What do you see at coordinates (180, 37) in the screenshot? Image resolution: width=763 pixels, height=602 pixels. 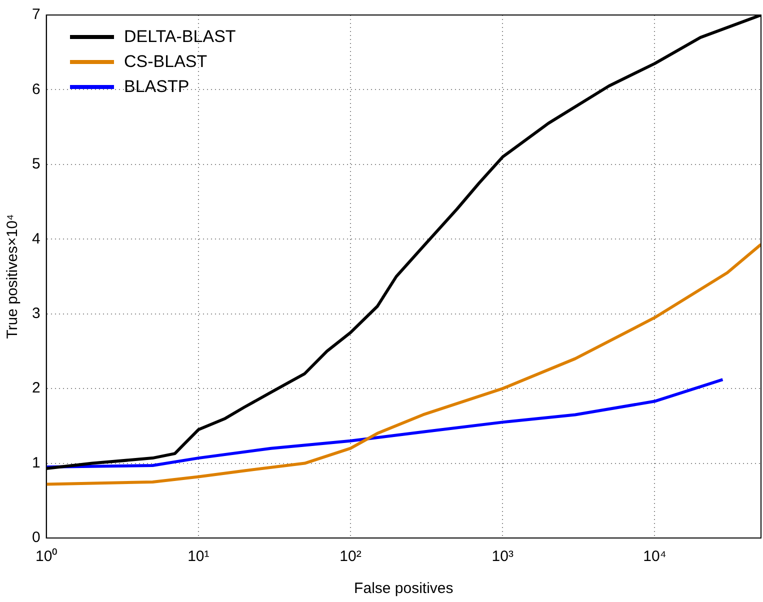 I see `legend-label: DELTA-BLAST` at bounding box center [180, 37].